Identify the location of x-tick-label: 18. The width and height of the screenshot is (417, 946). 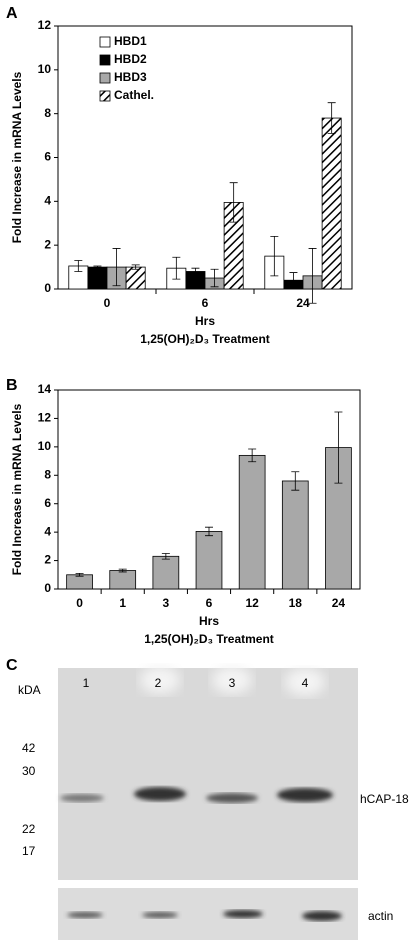
(296, 603).